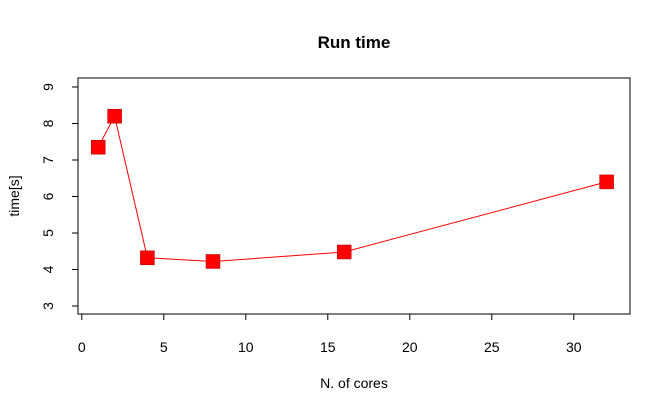 The image size is (670, 413). What do you see at coordinates (48, 196) in the screenshot?
I see `y-tick-label: 6` at bounding box center [48, 196].